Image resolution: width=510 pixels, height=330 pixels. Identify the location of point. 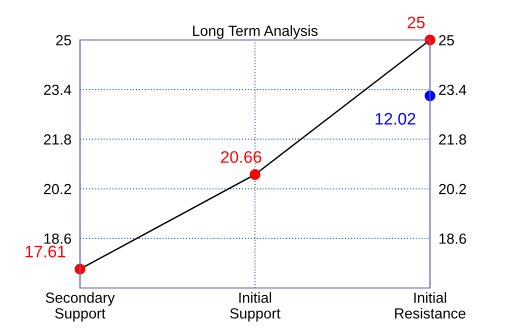
(430, 96).